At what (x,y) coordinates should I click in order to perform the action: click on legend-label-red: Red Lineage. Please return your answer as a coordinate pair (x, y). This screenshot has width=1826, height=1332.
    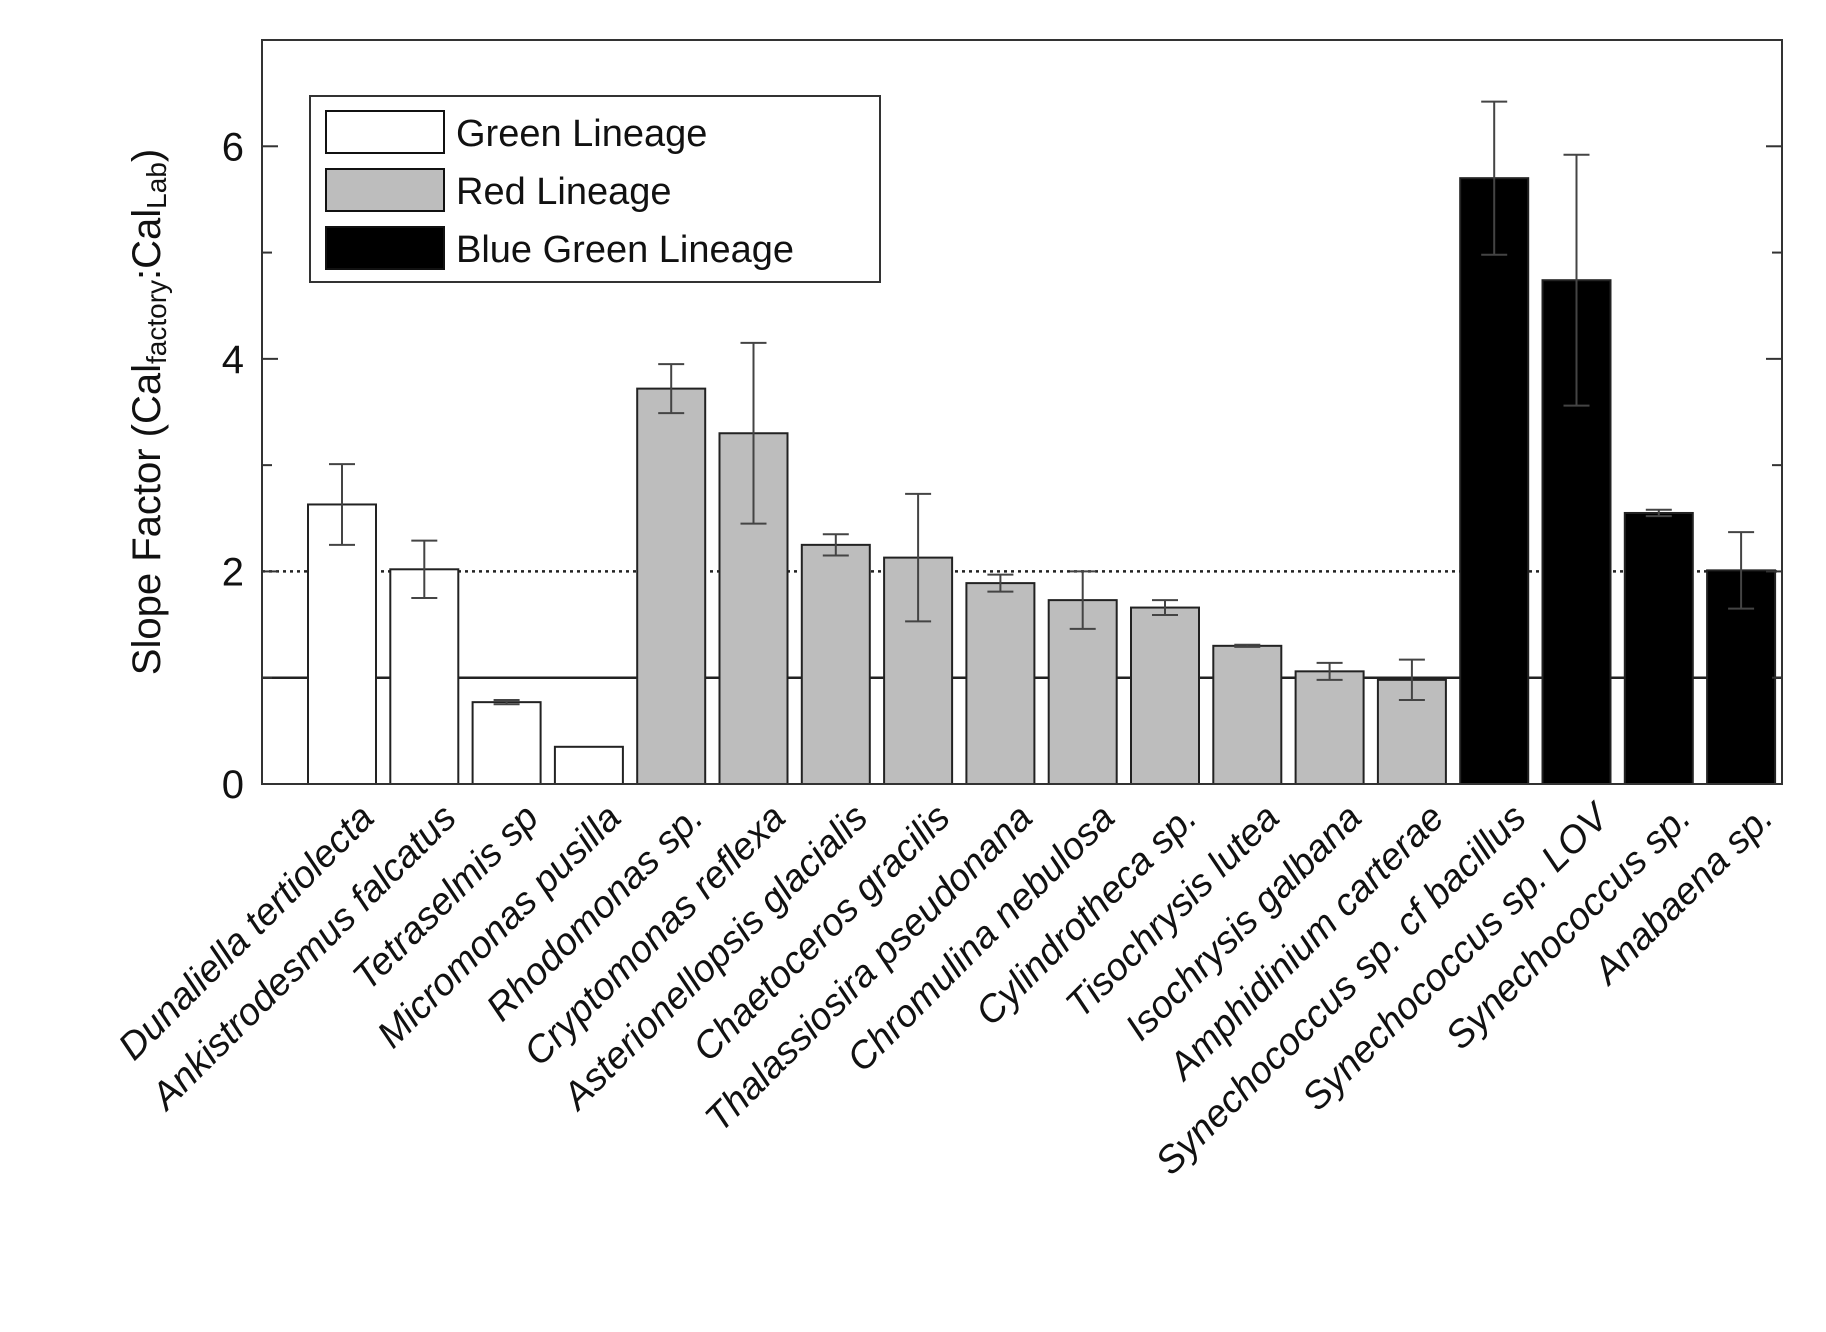
    Looking at the image, I should click on (564, 192).